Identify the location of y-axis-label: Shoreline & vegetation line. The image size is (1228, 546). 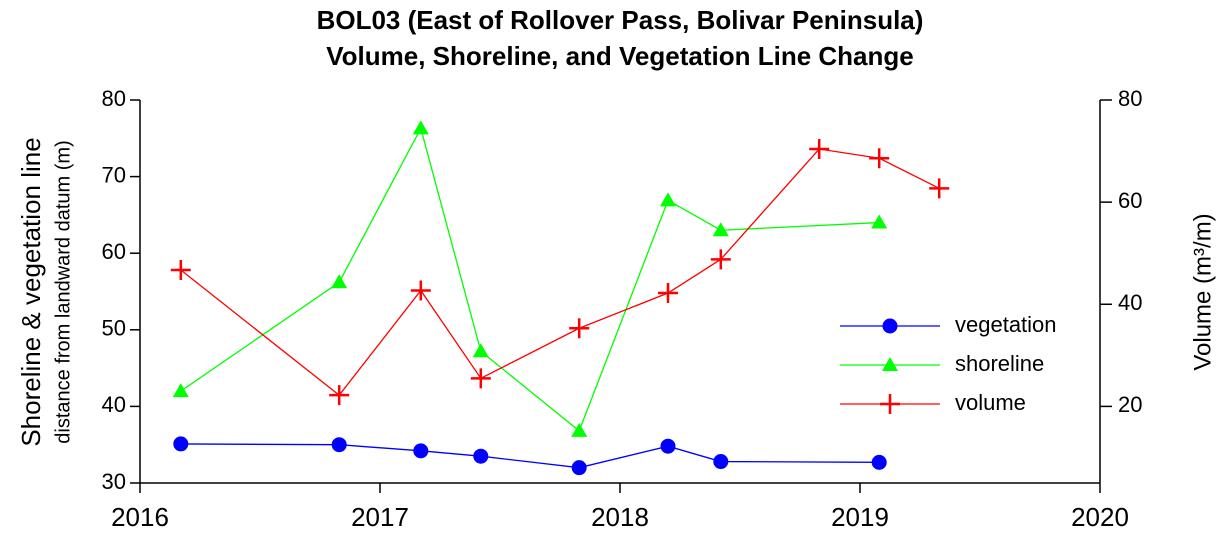
(31, 291).